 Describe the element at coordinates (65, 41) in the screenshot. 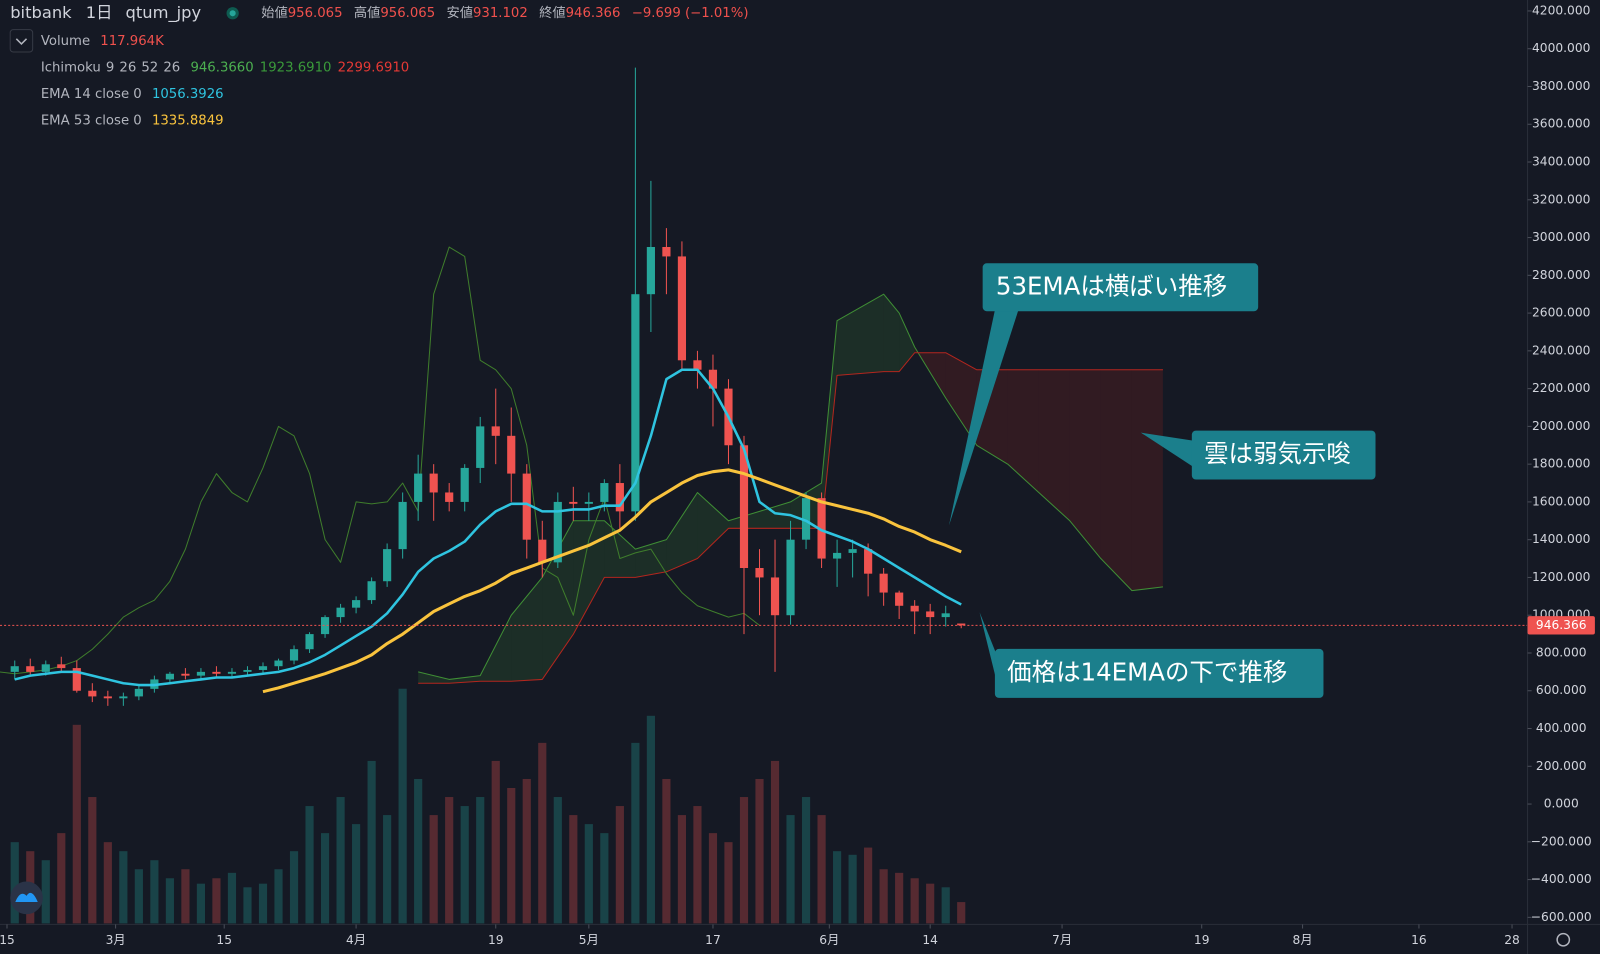

I see `legend-name: Volume` at that location.